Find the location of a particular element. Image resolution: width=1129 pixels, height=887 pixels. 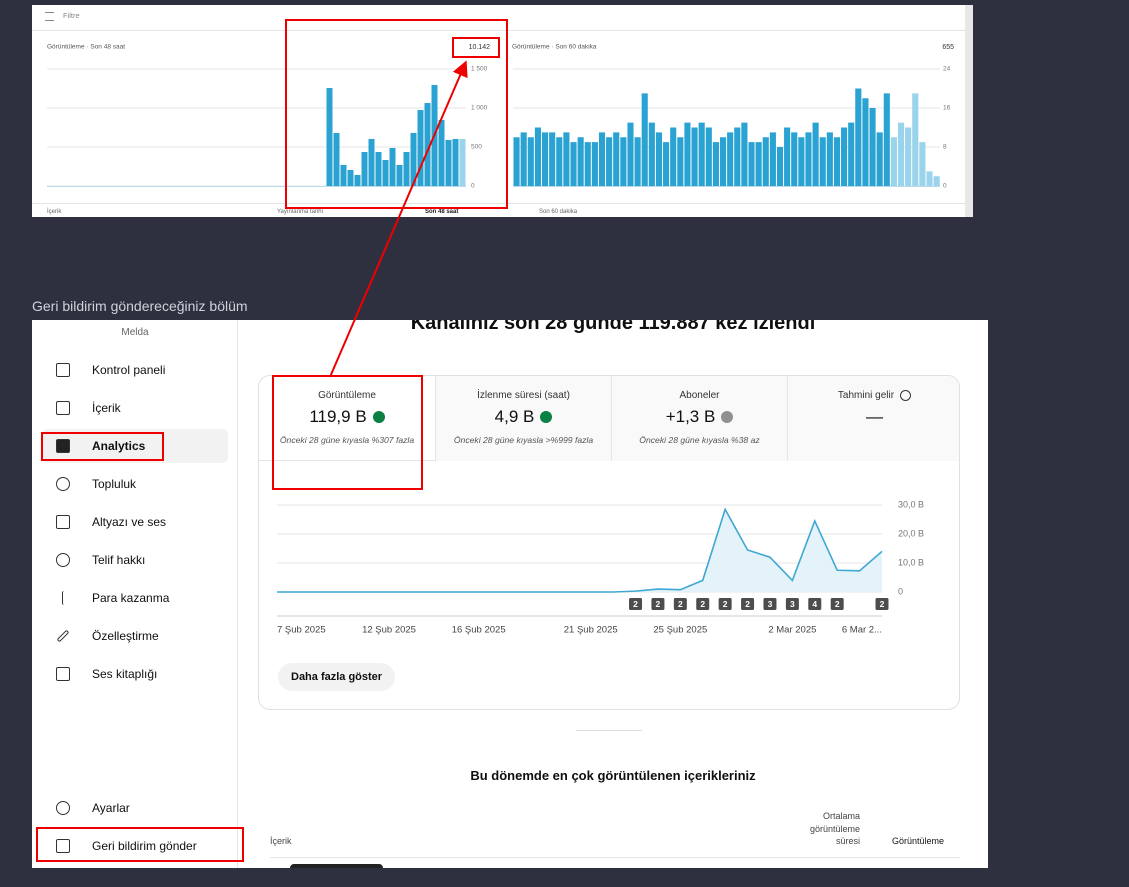

nav-item: Ses kitaplığı is located at coordinates (135, 674).